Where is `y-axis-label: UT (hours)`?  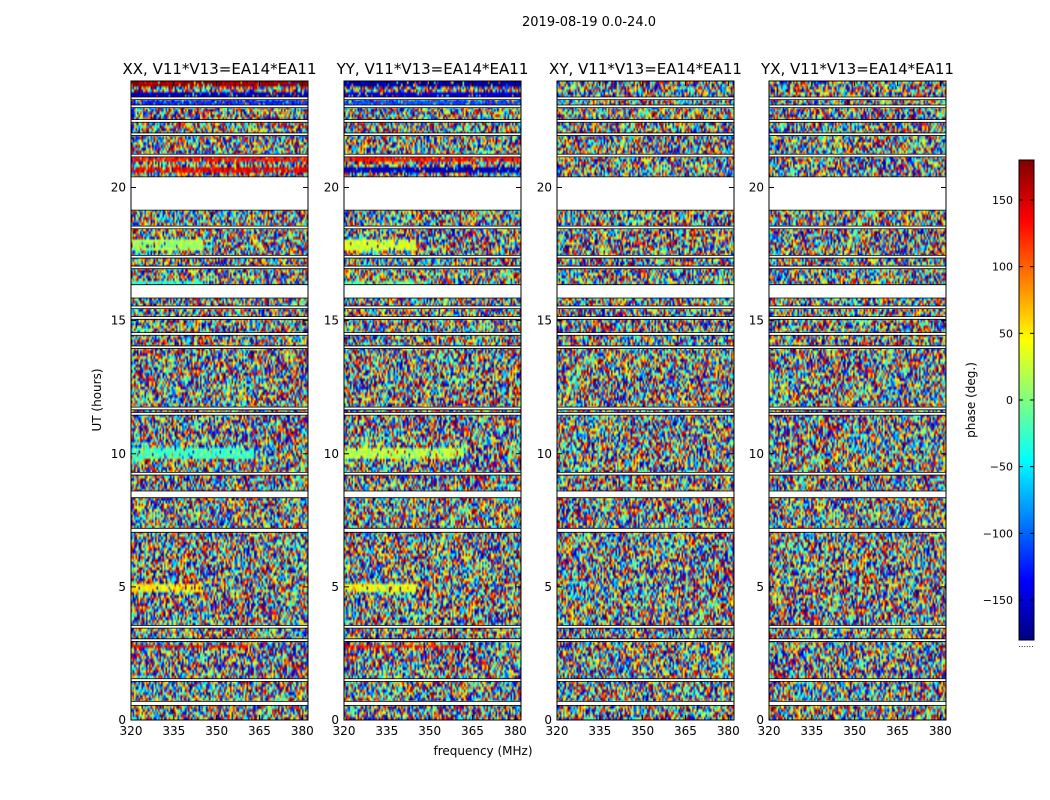
y-axis-label: UT (hours) is located at coordinates (97, 399).